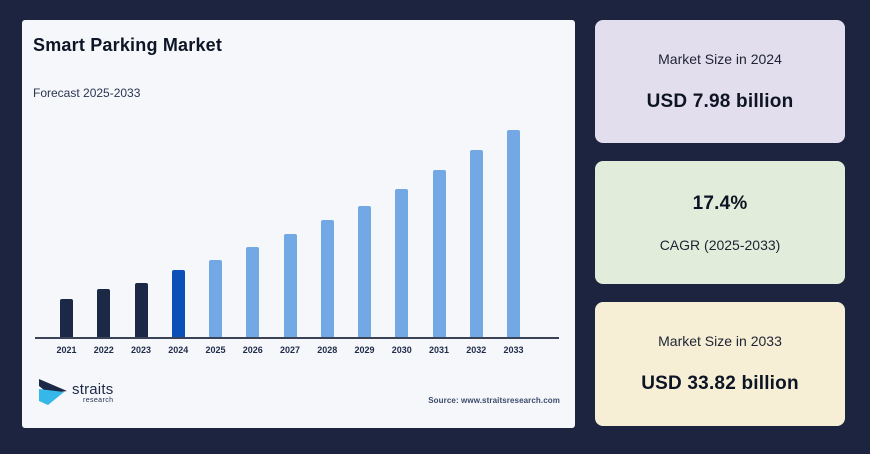 This screenshot has width=870, height=454. What do you see at coordinates (439, 253) in the screenshot?
I see `bar-2031` at bounding box center [439, 253].